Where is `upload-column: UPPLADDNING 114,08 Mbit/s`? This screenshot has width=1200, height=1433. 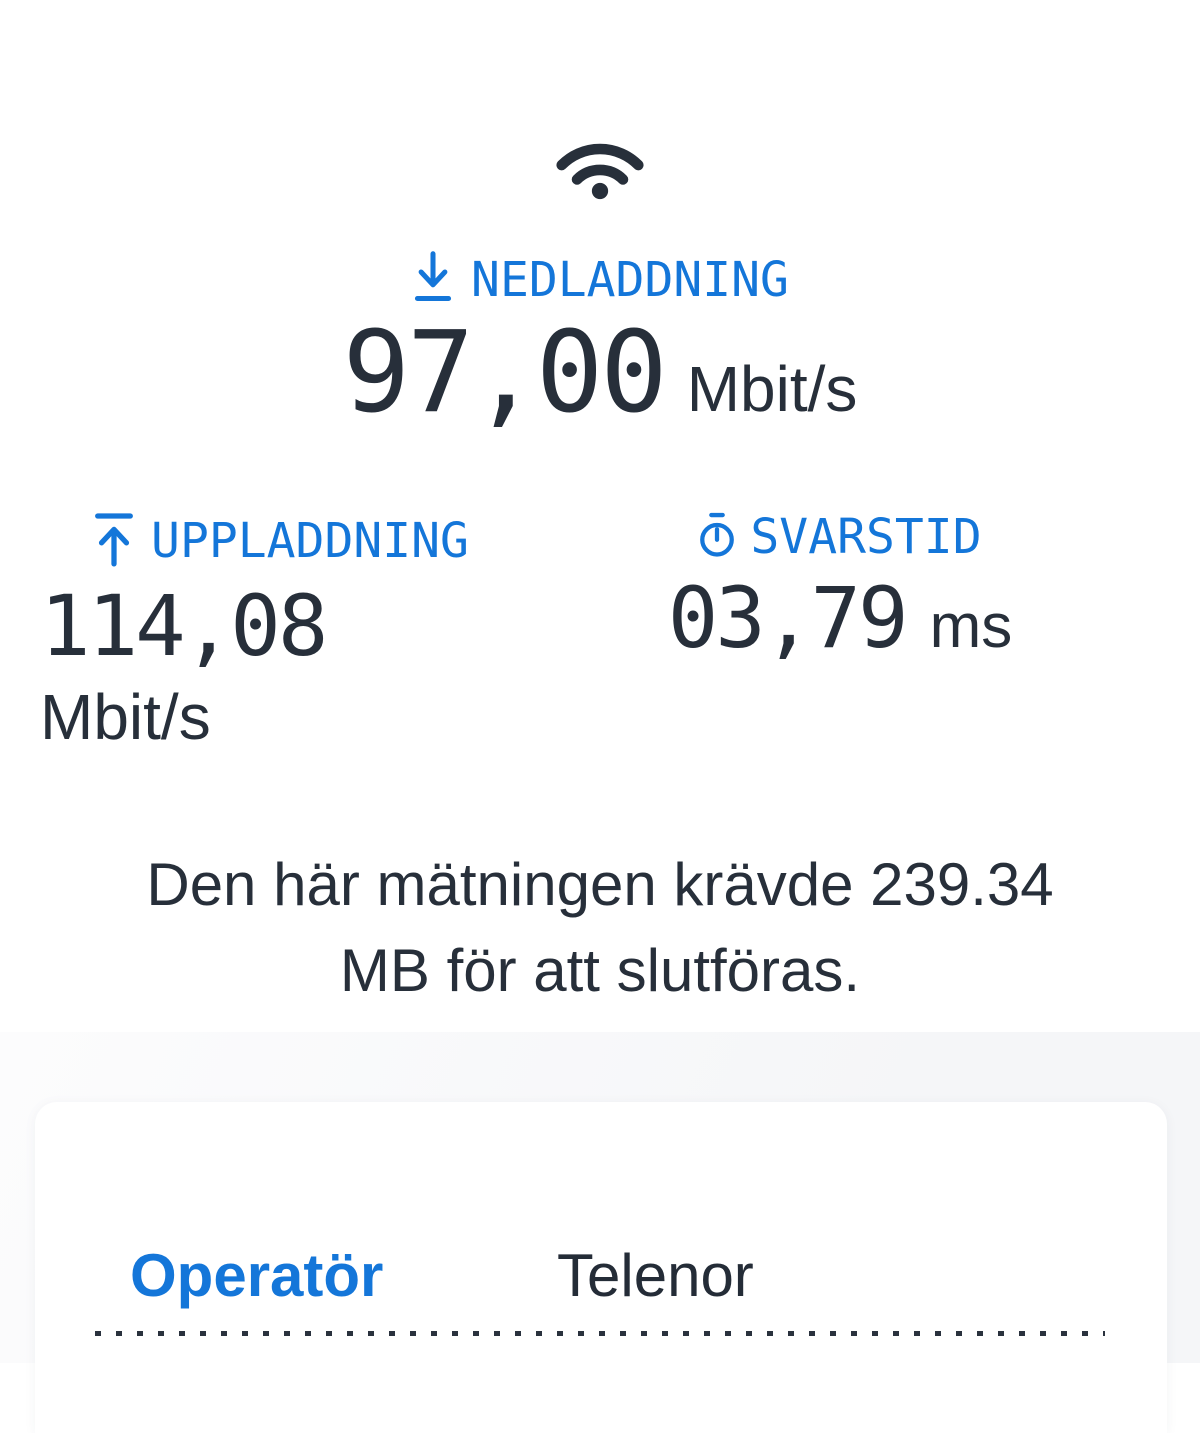 upload-column: UPPLADDNING 114,08 Mbit/s is located at coordinates (280, 632).